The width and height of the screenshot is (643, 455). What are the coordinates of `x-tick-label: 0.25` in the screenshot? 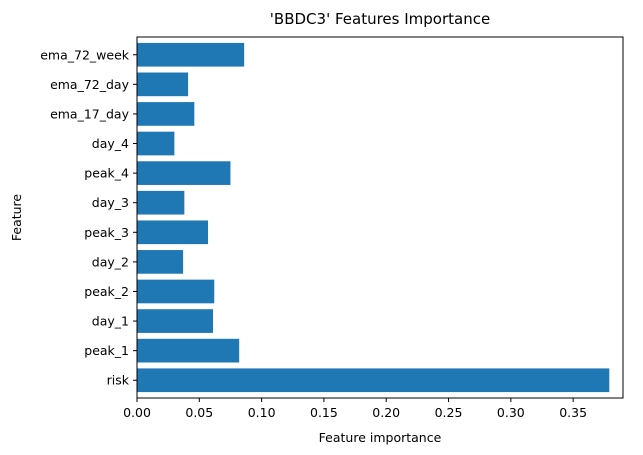 It's located at (449, 412).